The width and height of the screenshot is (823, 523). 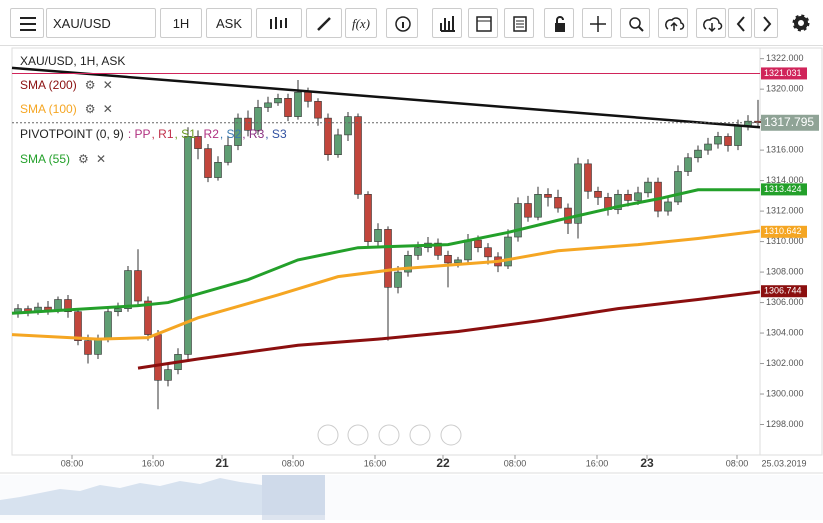 What do you see at coordinates (785, 332) in the screenshot?
I see `y-tick-label: 1304.000` at bounding box center [785, 332].